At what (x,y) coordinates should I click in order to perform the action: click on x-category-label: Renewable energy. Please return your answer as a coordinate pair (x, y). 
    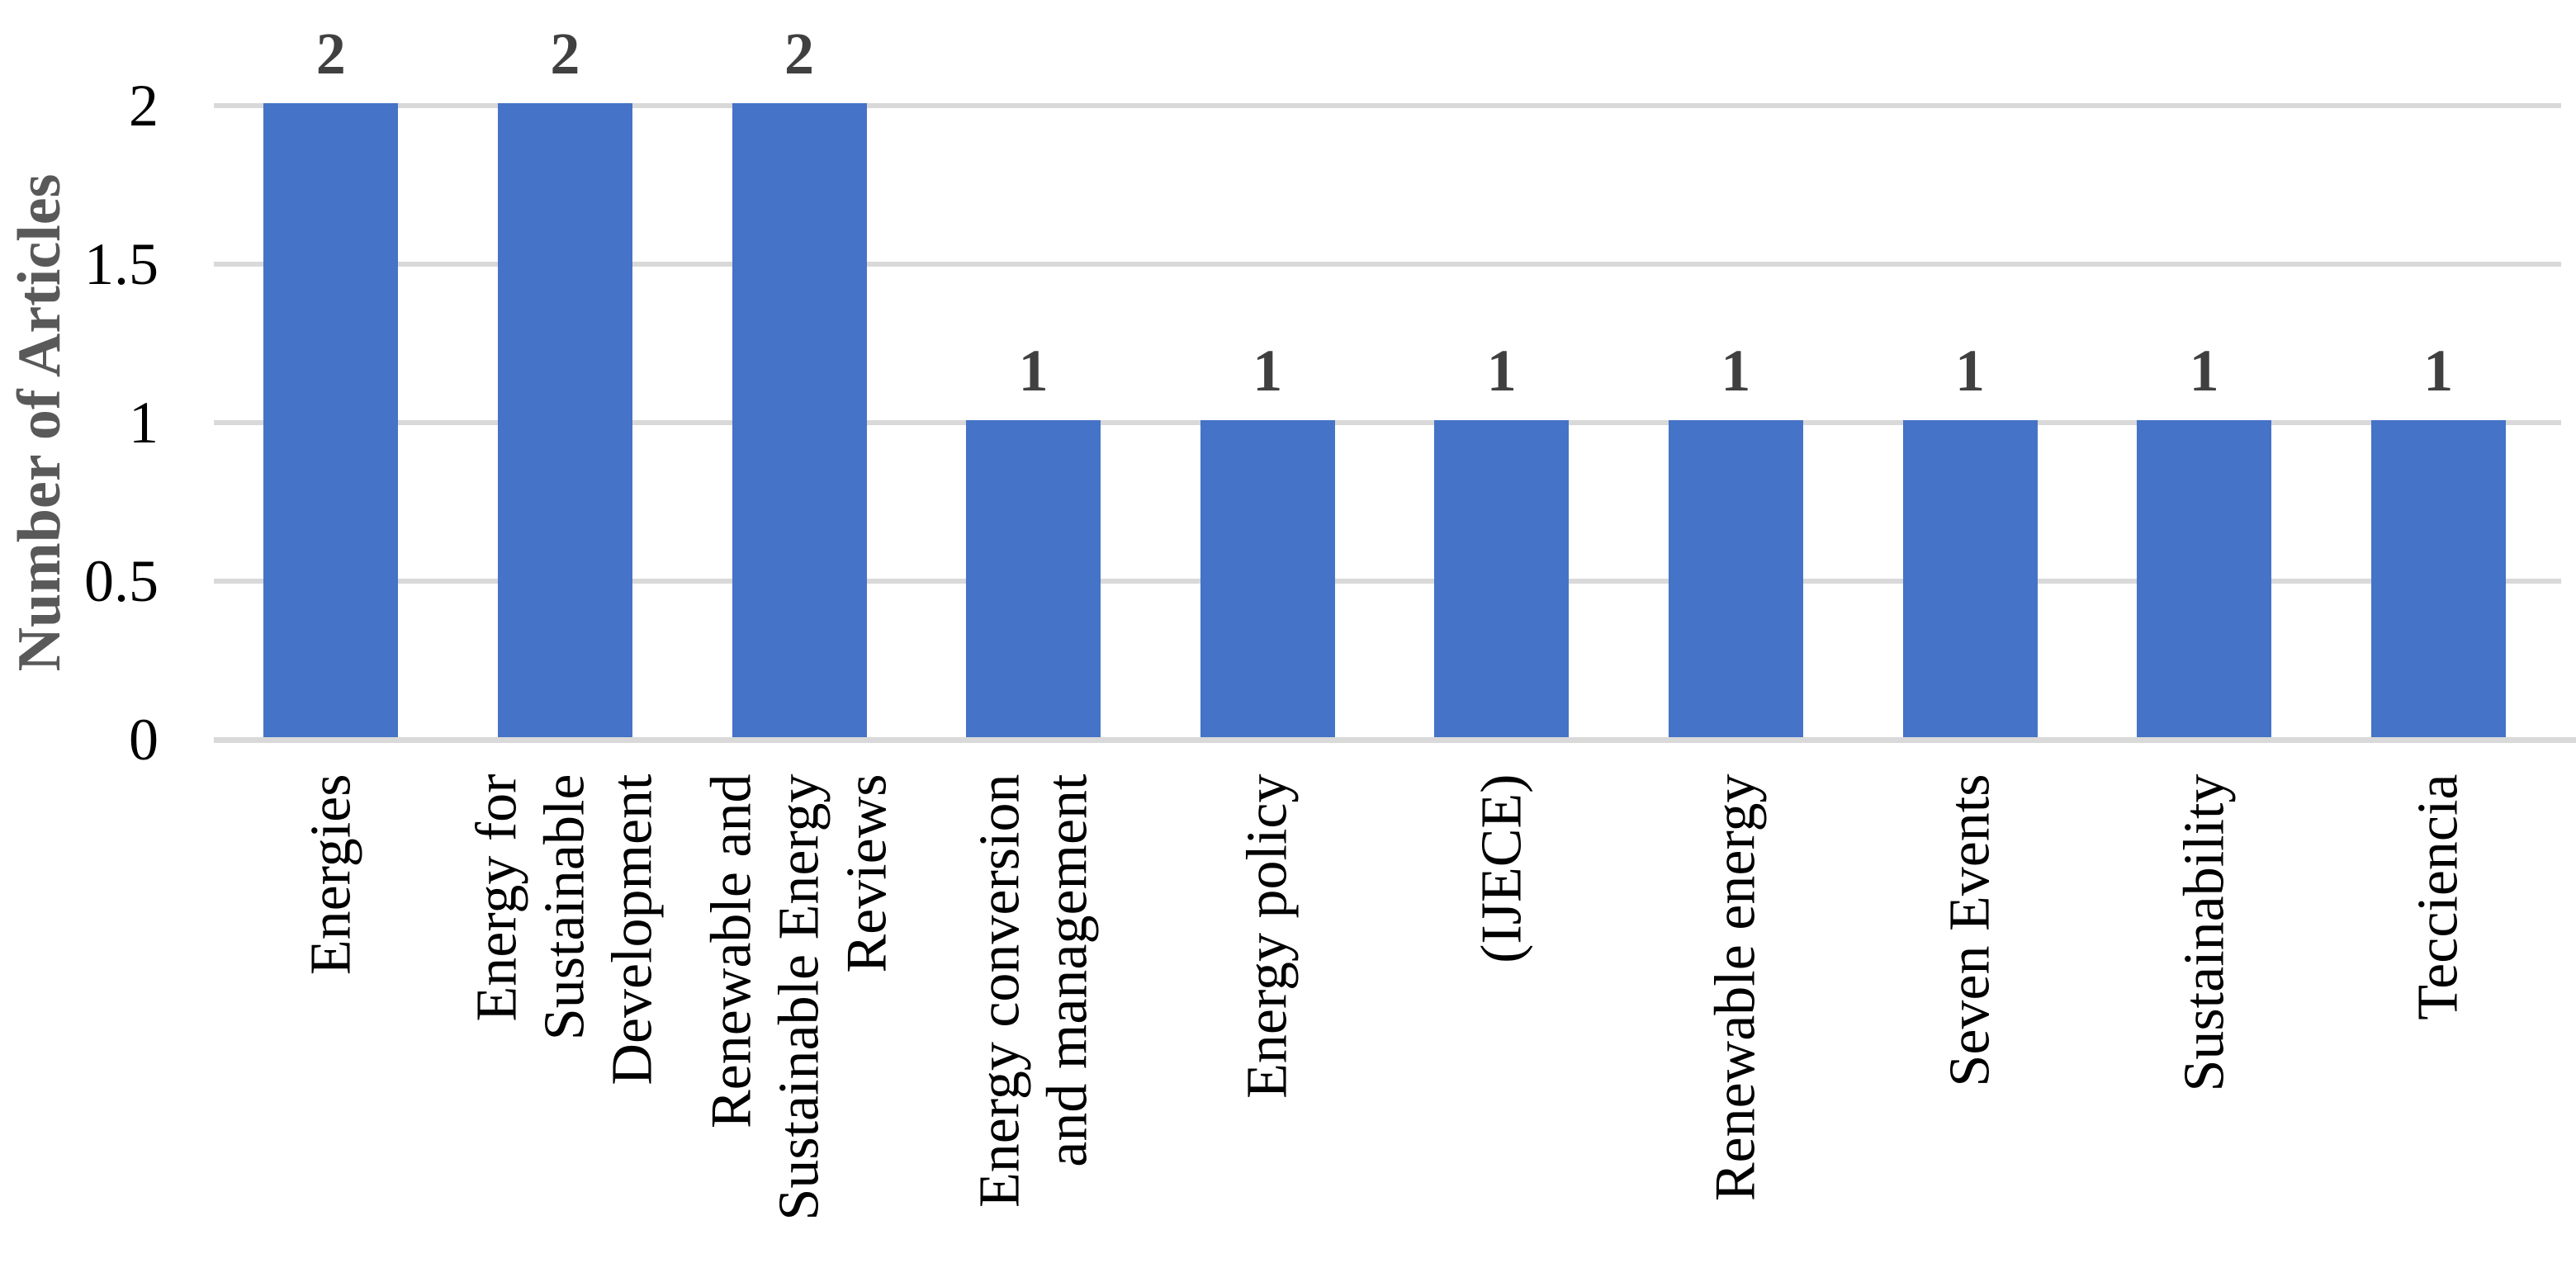
    Looking at the image, I should click on (1736, 1021).